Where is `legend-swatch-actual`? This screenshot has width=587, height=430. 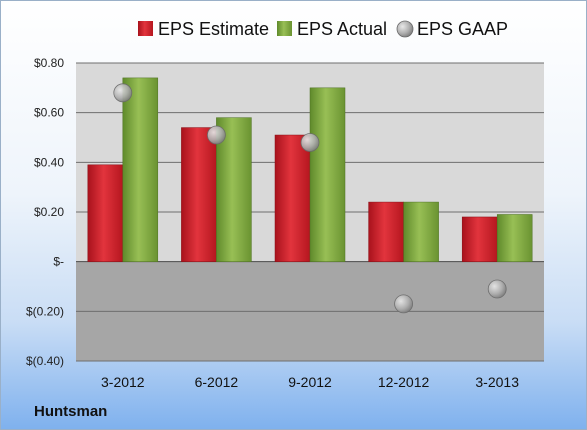
legend-swatch-actual is located at coordinates (284, 28).